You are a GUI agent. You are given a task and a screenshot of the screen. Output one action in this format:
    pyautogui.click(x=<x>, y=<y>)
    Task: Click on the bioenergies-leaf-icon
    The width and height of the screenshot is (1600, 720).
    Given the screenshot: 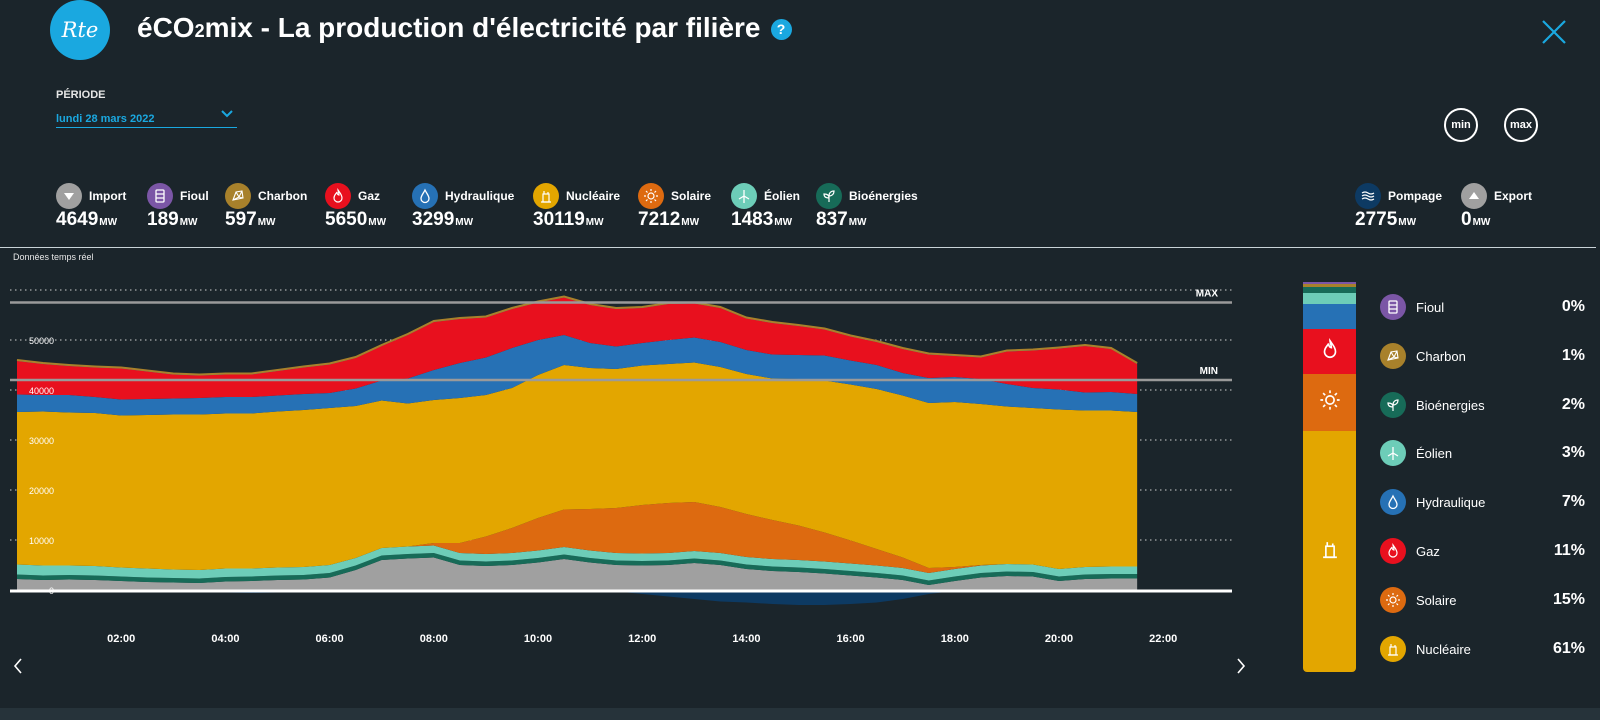 What is the action you would take?
    pyautogui.click(x=829, y=196)
    